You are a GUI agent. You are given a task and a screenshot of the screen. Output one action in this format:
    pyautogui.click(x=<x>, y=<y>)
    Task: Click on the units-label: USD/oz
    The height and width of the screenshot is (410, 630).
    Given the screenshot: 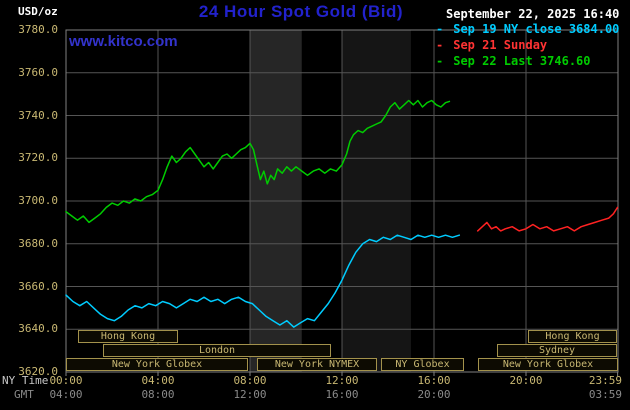 What is the action you would take?
    pyautogui.click(x=38, y=11)
    